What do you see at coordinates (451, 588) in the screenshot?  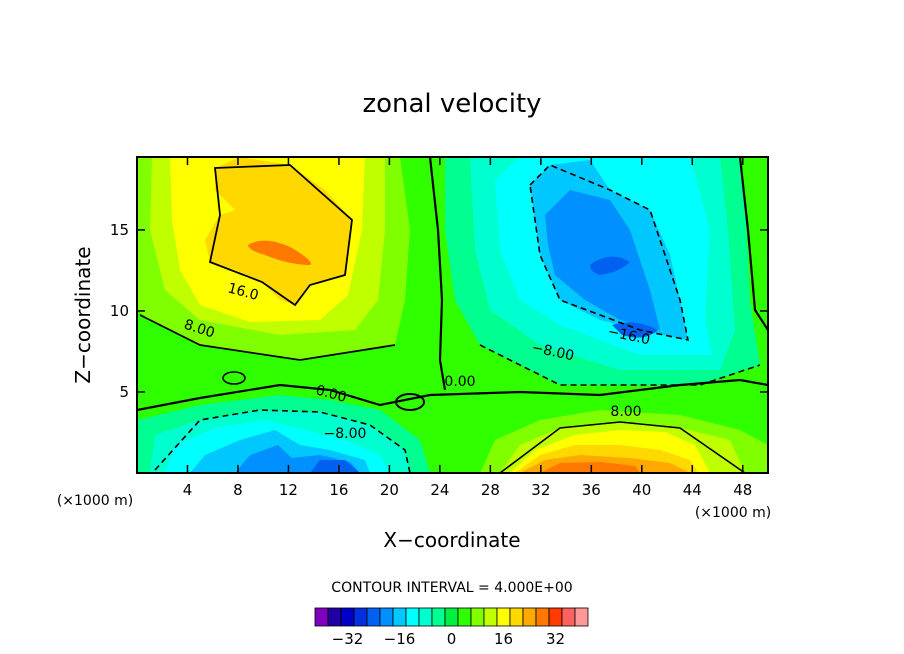 I see `contour-interval-text: CONTOUR INTERVAL = 4.000E+00` at bounding box center [451, 588].